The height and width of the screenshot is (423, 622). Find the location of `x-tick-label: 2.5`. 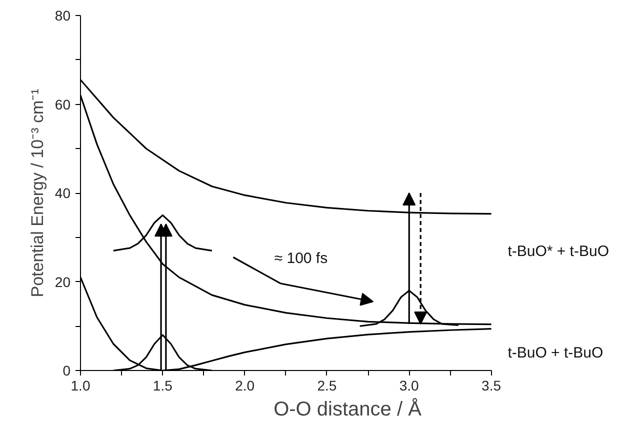

x-tick-label: 2.5 is located at coordinates (327, 386).